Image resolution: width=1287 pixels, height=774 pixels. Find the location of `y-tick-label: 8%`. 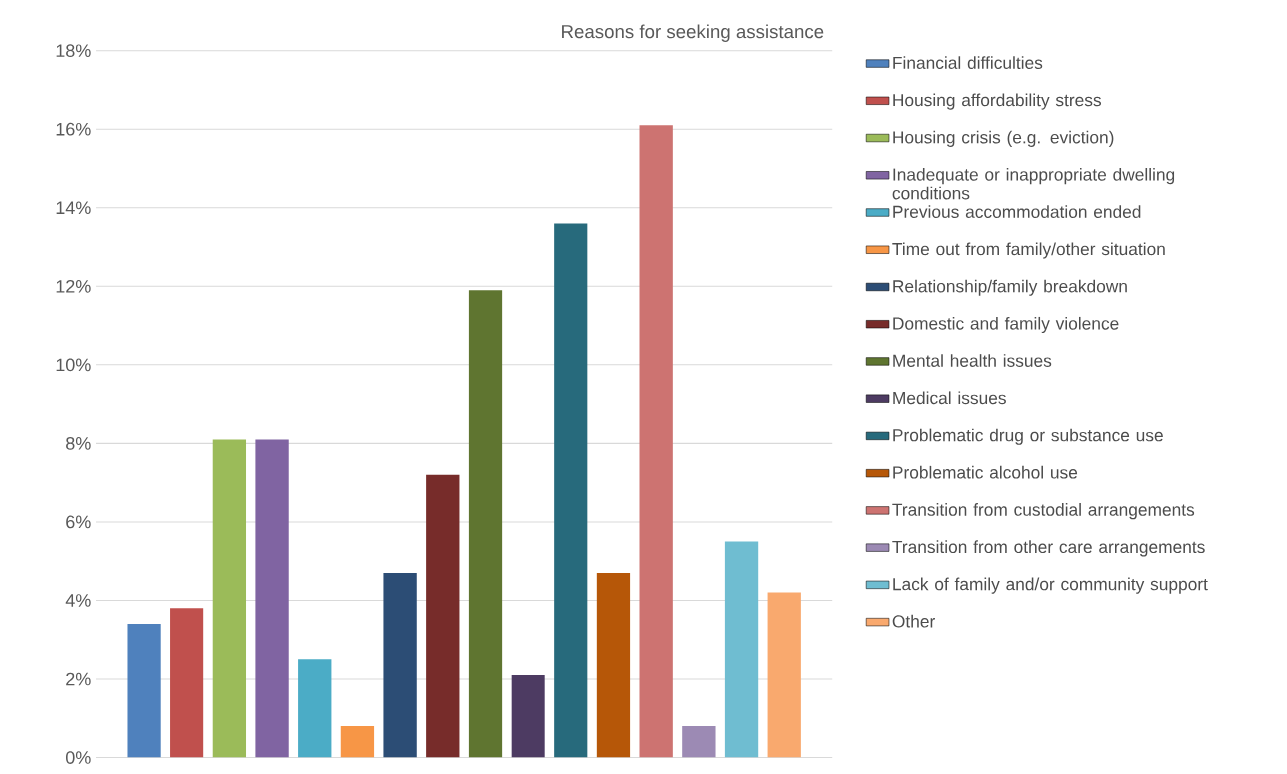

y-tick-label: 8% is located at coordinates (78, 443).